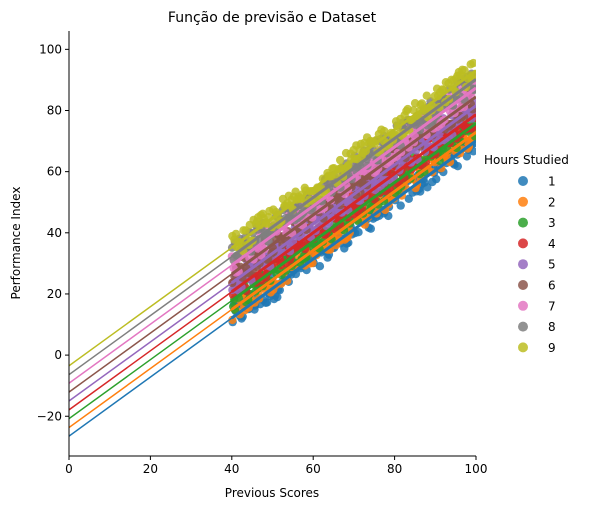 The image size is (594, 510). Describe the element at coordinates (58, 355) in the screenshot. I see `y-tick-label: 0` at that location.